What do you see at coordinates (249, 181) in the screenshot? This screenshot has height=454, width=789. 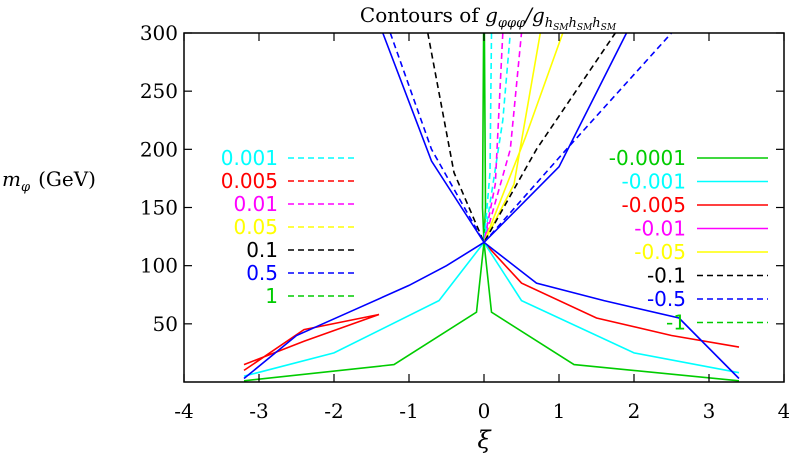 I see `legend-left-label-1: 0.005` at bounding box center [249, 181].